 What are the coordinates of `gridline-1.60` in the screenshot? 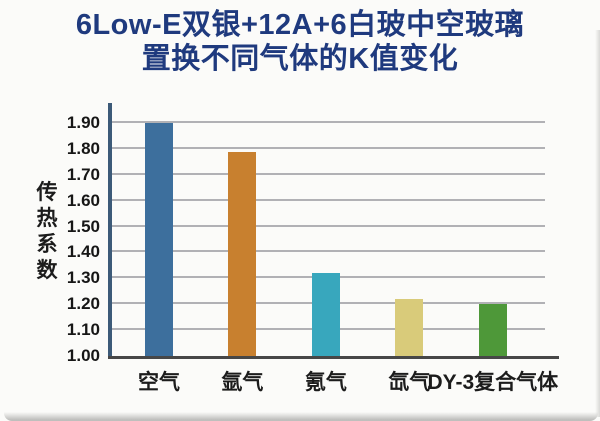 It's located at (327, 199).